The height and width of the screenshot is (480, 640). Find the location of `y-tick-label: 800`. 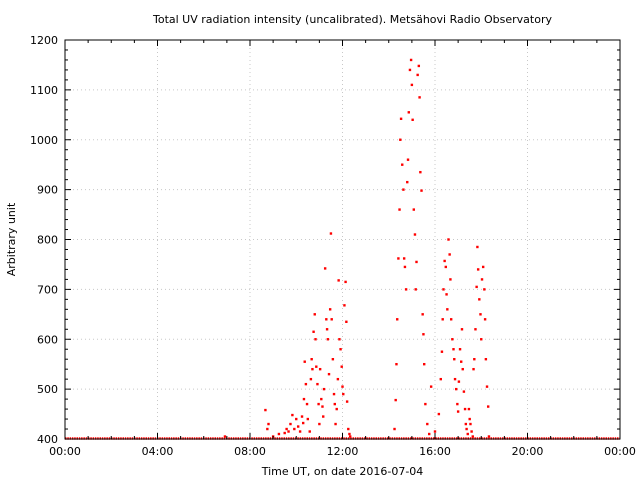

y-tick-label: 800 is located at coordinates (47, 240).